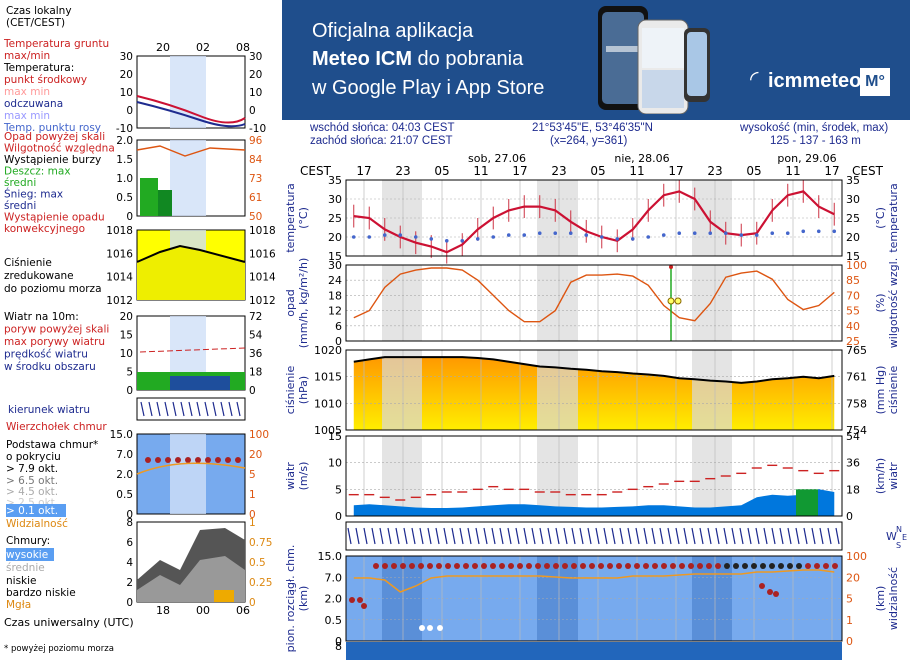  Describe the element at coordinates (334, 620) in the screenshot. I see `y-tick-left: 0.5` at that location.